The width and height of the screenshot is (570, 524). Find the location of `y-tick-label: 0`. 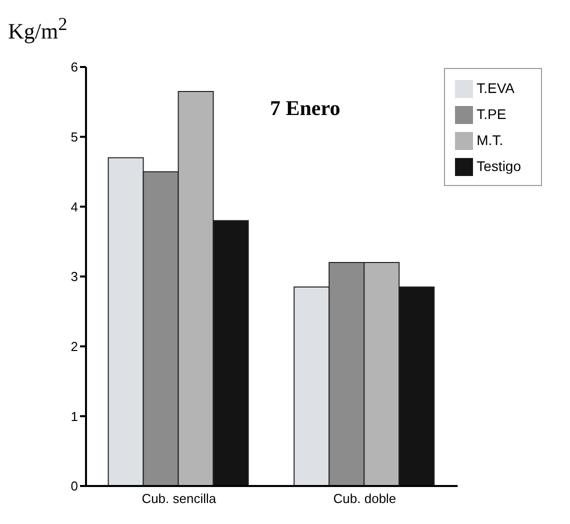

y-tick-label: 0 is located at coordinates (74, 486).